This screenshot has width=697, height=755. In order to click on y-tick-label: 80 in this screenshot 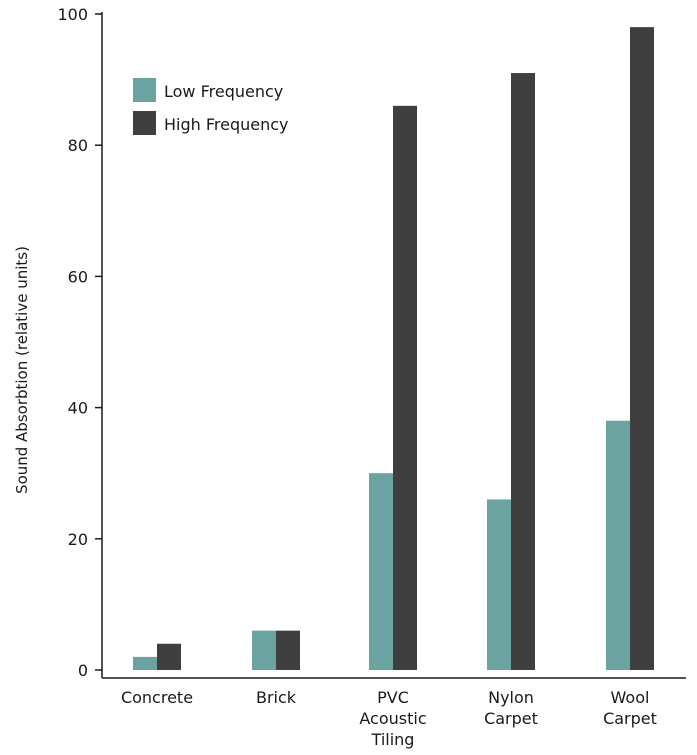, I will do `click(78, 145)`.